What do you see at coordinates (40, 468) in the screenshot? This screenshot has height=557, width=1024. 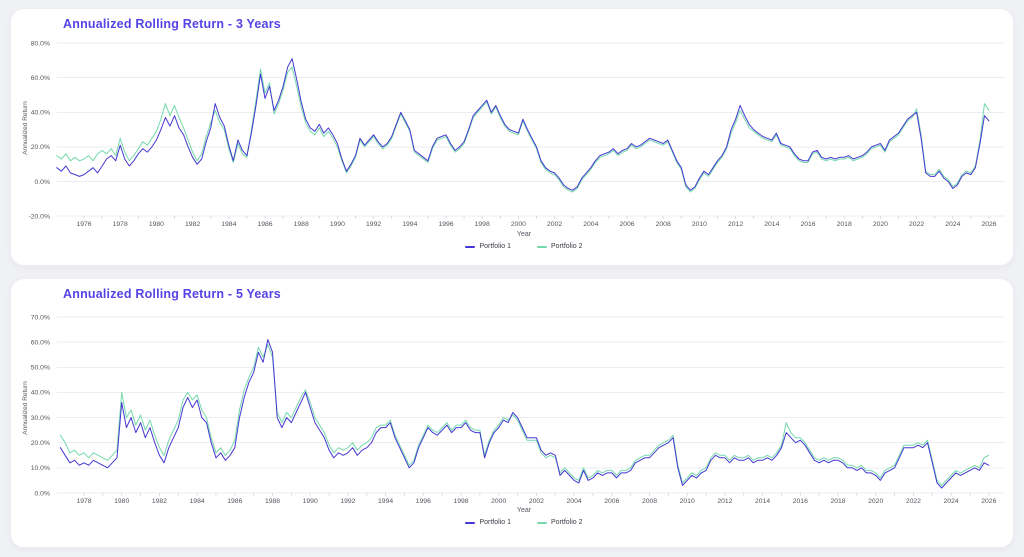 I see `y-tick-label: 10.0%` at bounding box center [40, 468].